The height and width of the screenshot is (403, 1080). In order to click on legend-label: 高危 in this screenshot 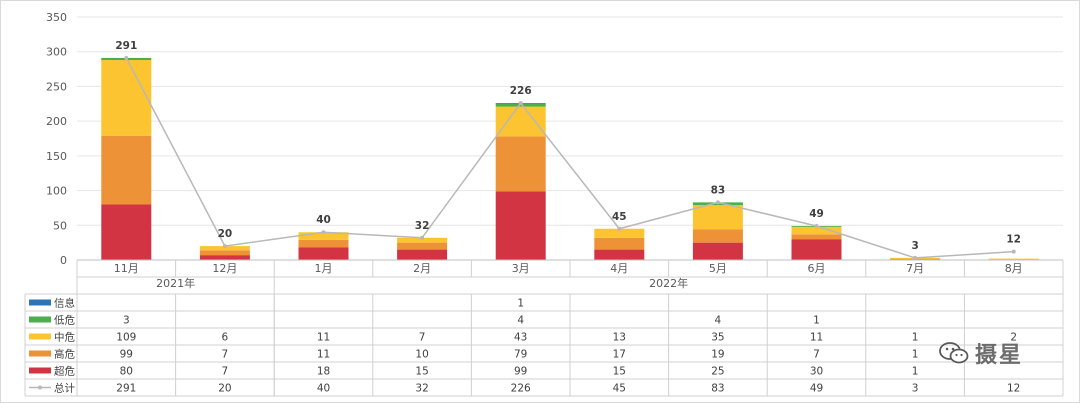, I will do `click(64, 354)`.